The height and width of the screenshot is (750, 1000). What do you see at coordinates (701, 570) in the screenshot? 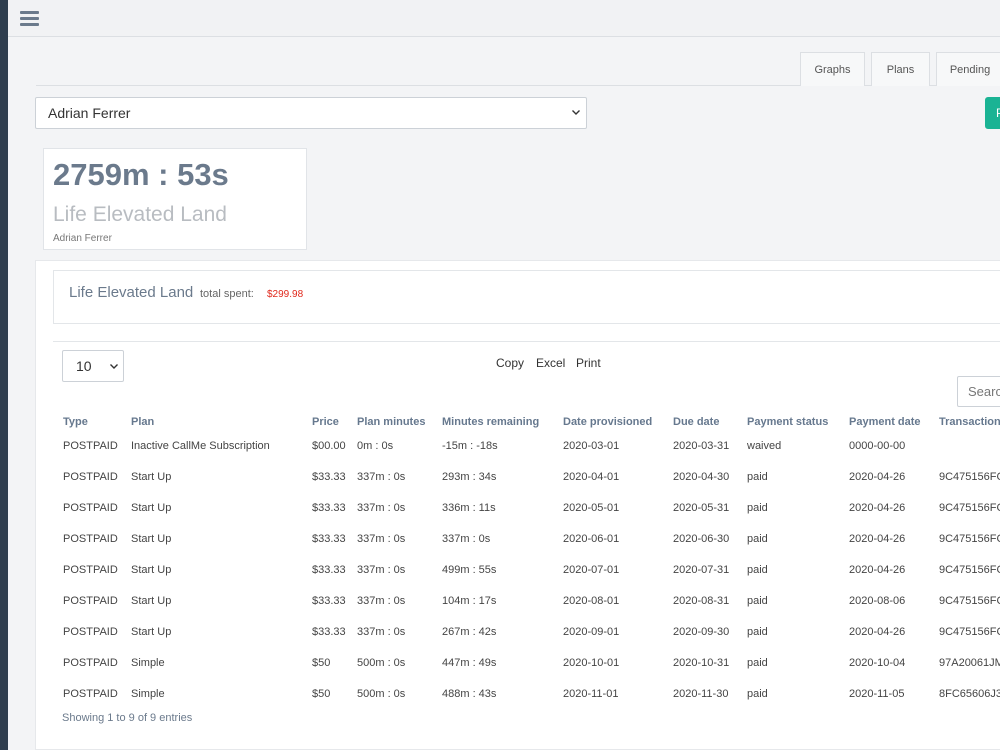
I see `table-cell: 2020-07-31` at bounding box center [701, 570].